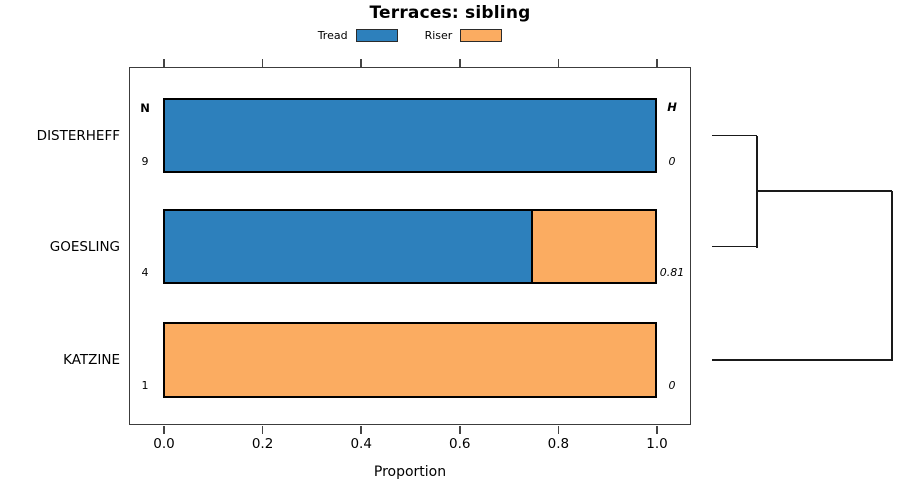 The height and width of the screenshot is (500, 900). What do you see at coordinates (410, 472) in the screenshot?
I see `x-axis-title: Proportion` at bounding box center [410, 472].